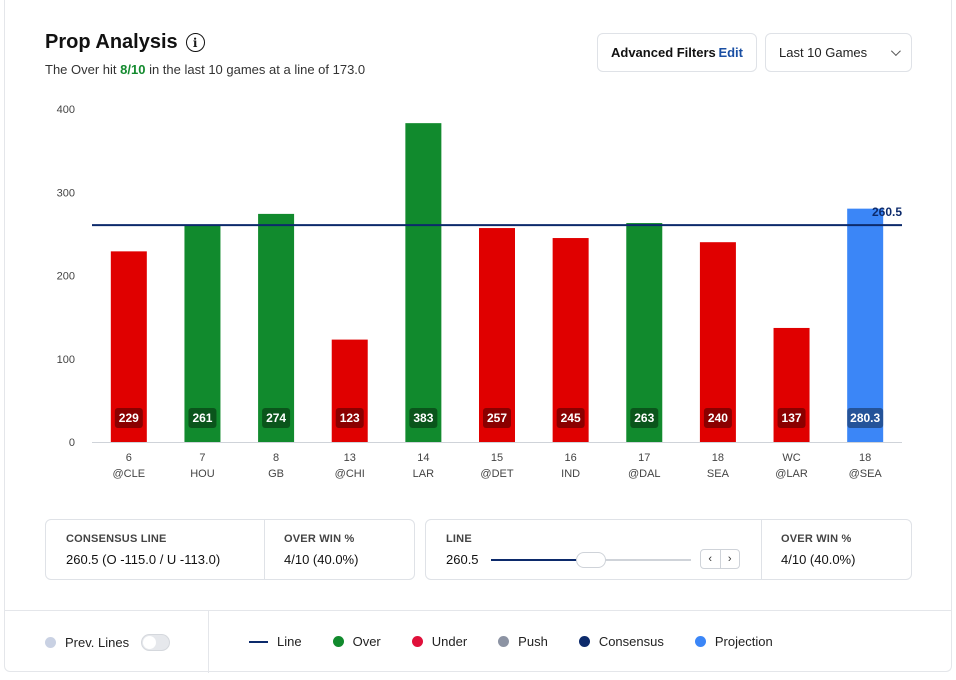  What do you see at coordinates (895, 51) in the screenshot?
I see `chevron-down-icon` at bounding box center [895, 51].